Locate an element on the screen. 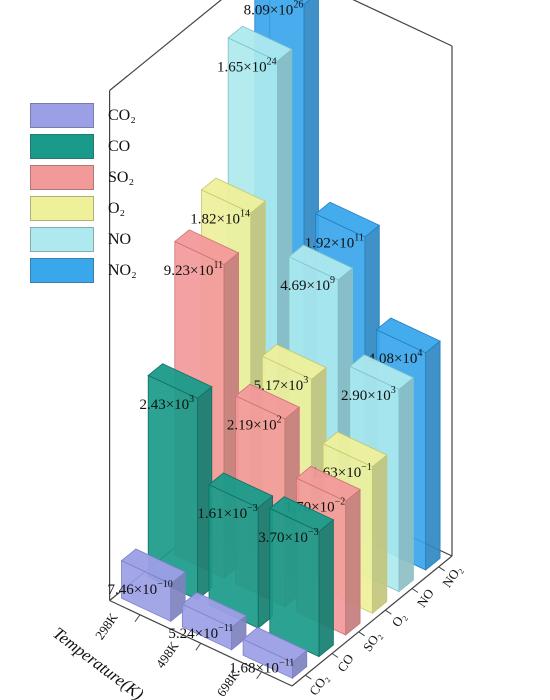  top-right-edge is located at coordinates (402, 23).